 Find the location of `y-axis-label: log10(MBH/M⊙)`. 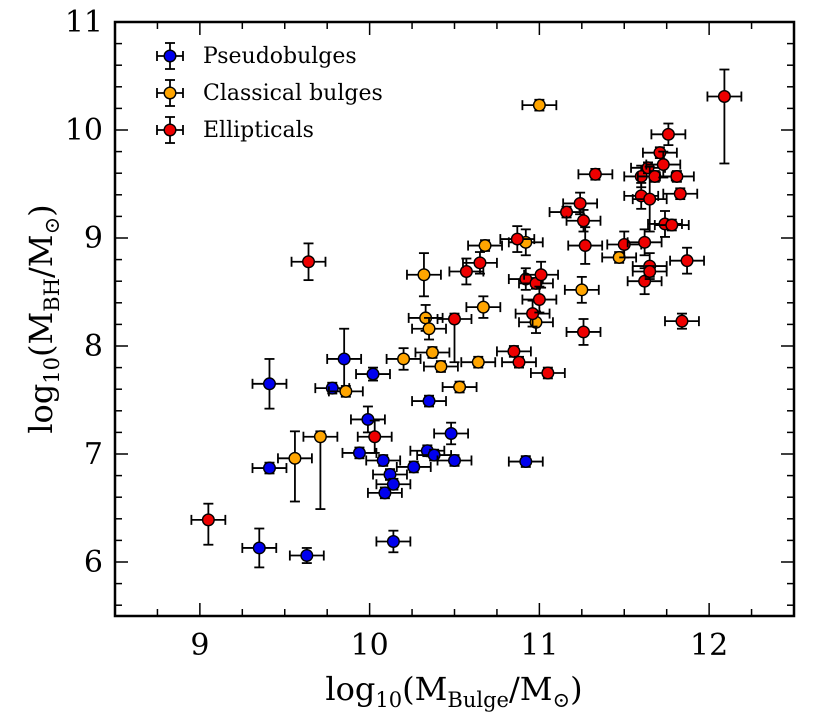

y-axis-label: log10(MBH/M⊙) is located at coordinates (43, 318).